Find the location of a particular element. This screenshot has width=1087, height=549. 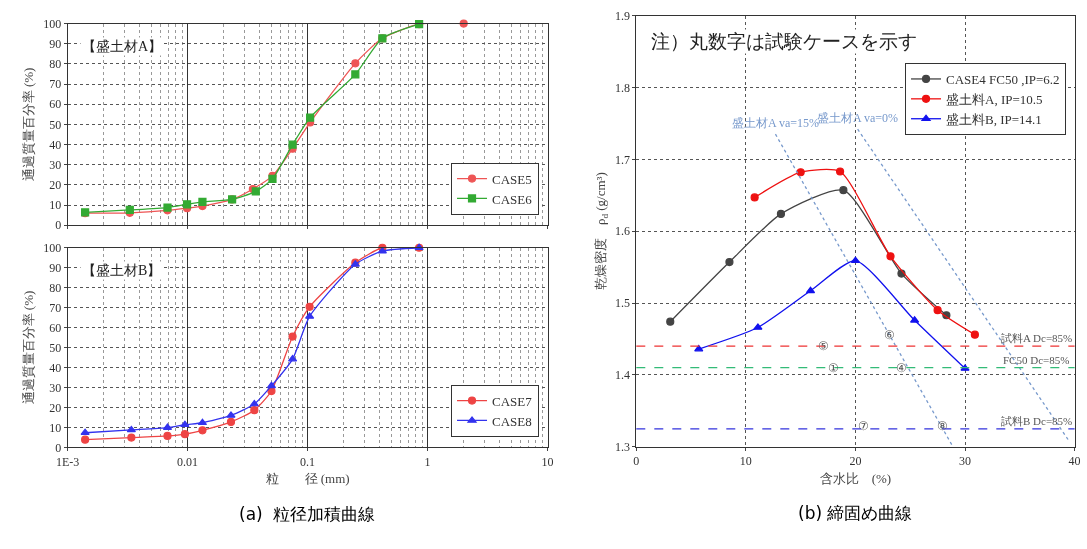

annotation: 試料B Dc=85% is located at coordinates (1037, 421).